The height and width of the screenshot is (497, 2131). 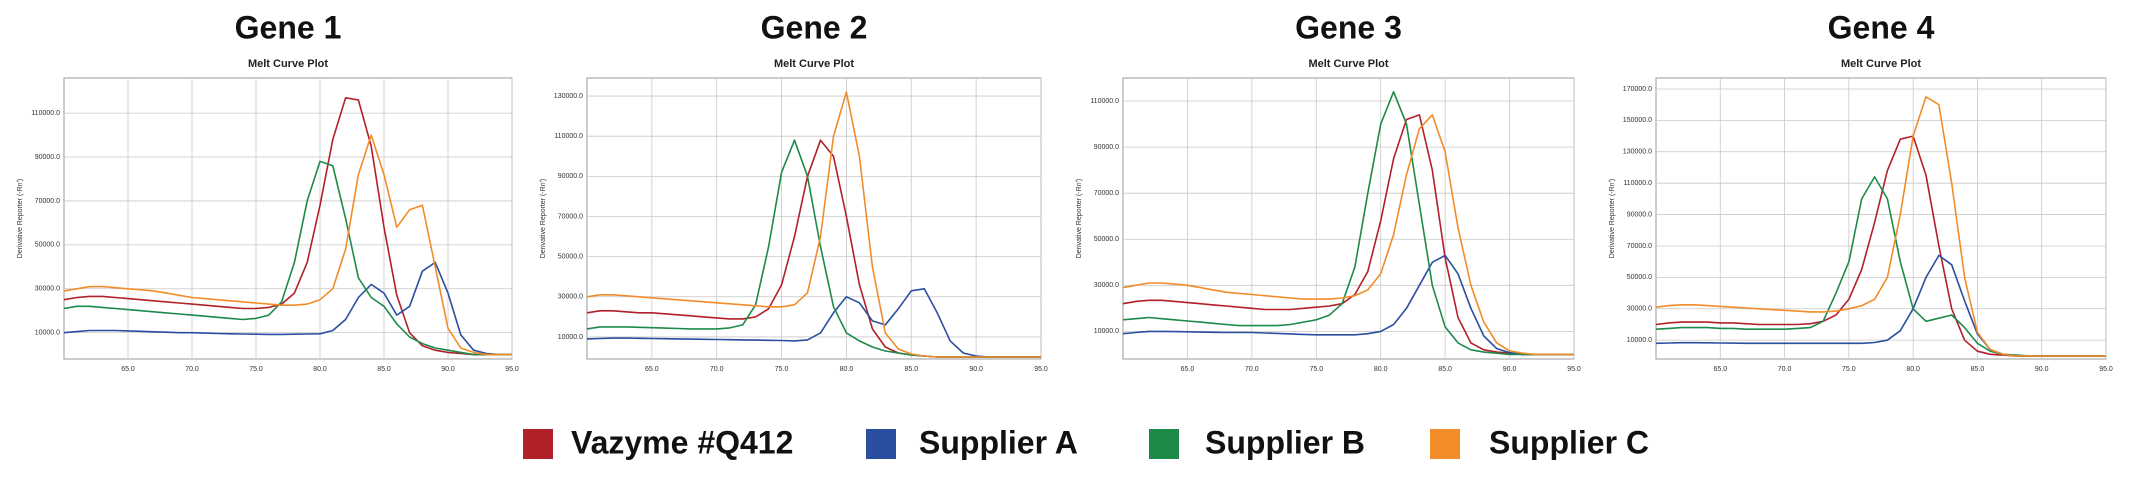 I want to click on legend-label: Supplier B, so click(x=1285, y=442).